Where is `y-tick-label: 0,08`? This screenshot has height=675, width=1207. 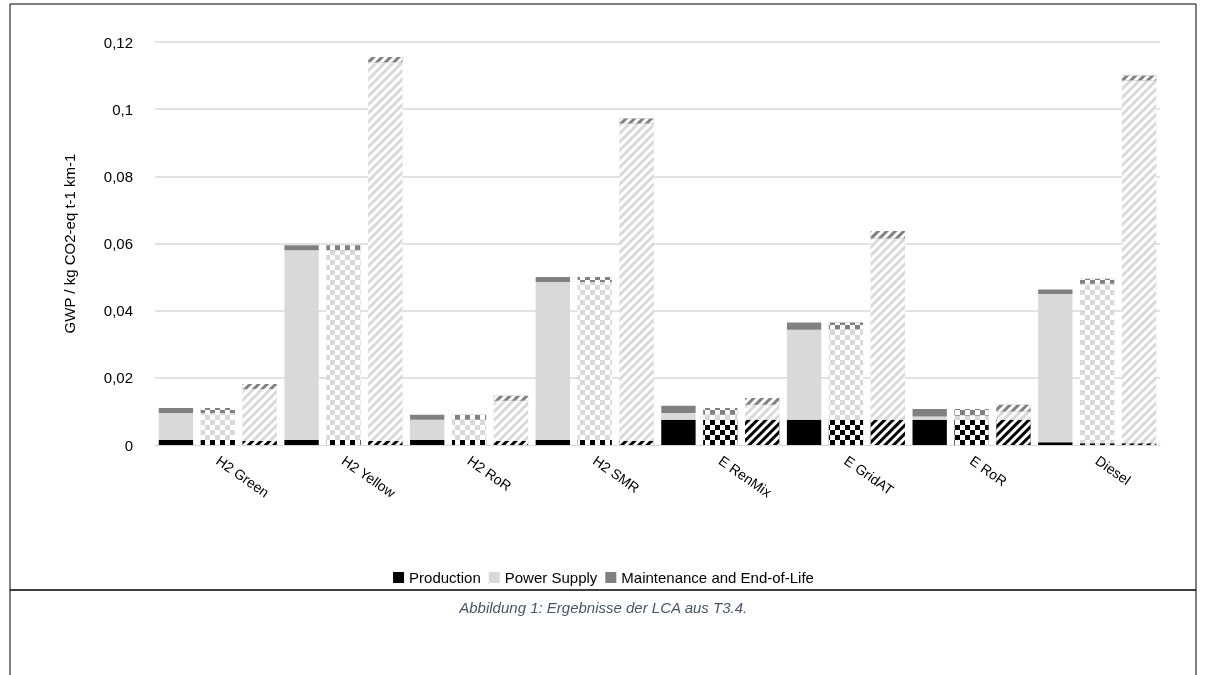
y-tick-label: 0,08 is located at coordinates (118, 176).